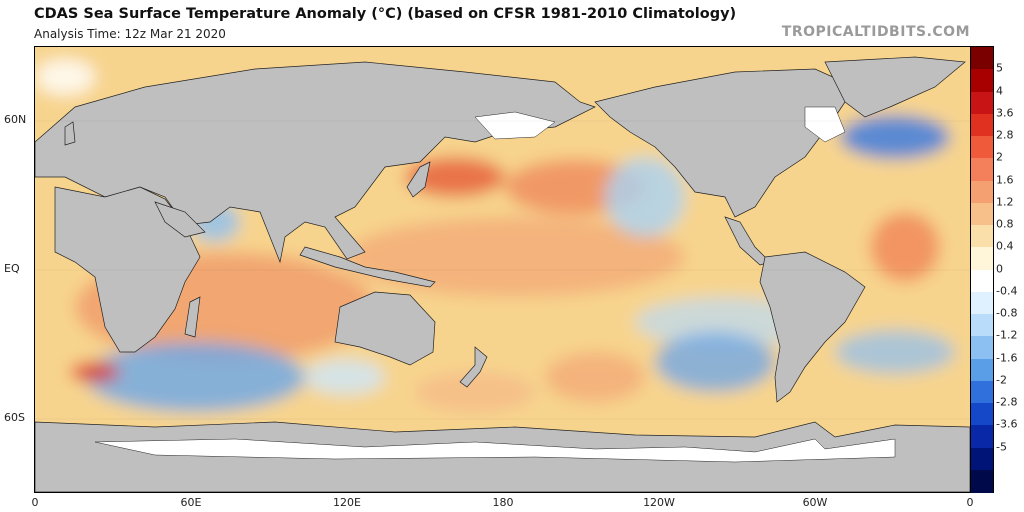  What do you see at coordinates (1007, 424) in the screenshot?
I see `colorbar-tick-label: -3.6` at bounding box center [1007, 424].